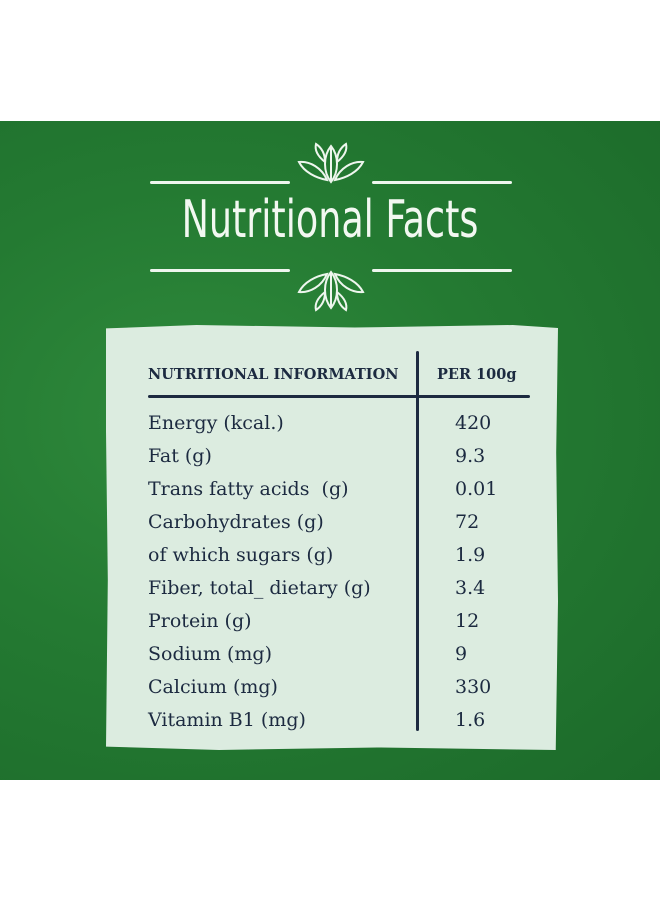 This screenshot has width=660, height=900. I want to click on table-row: Vitamin B1 (mg) 1.6, so click(330, 724).